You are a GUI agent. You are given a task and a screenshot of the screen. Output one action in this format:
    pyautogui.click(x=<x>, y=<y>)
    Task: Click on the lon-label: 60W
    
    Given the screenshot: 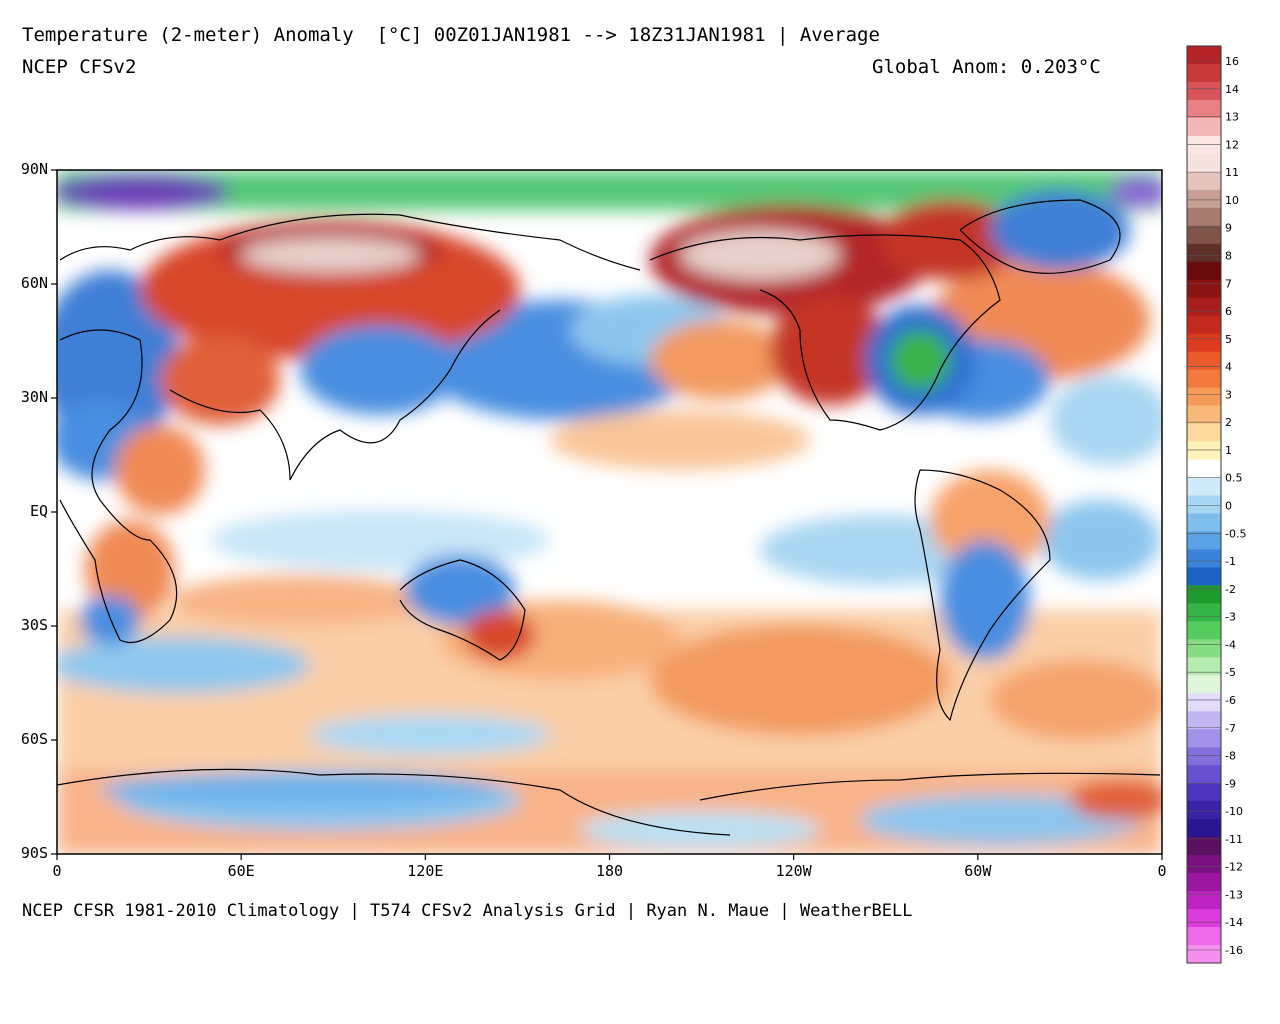 What is the action you would take?
    pyautogui.click(x=978, y=871)
    